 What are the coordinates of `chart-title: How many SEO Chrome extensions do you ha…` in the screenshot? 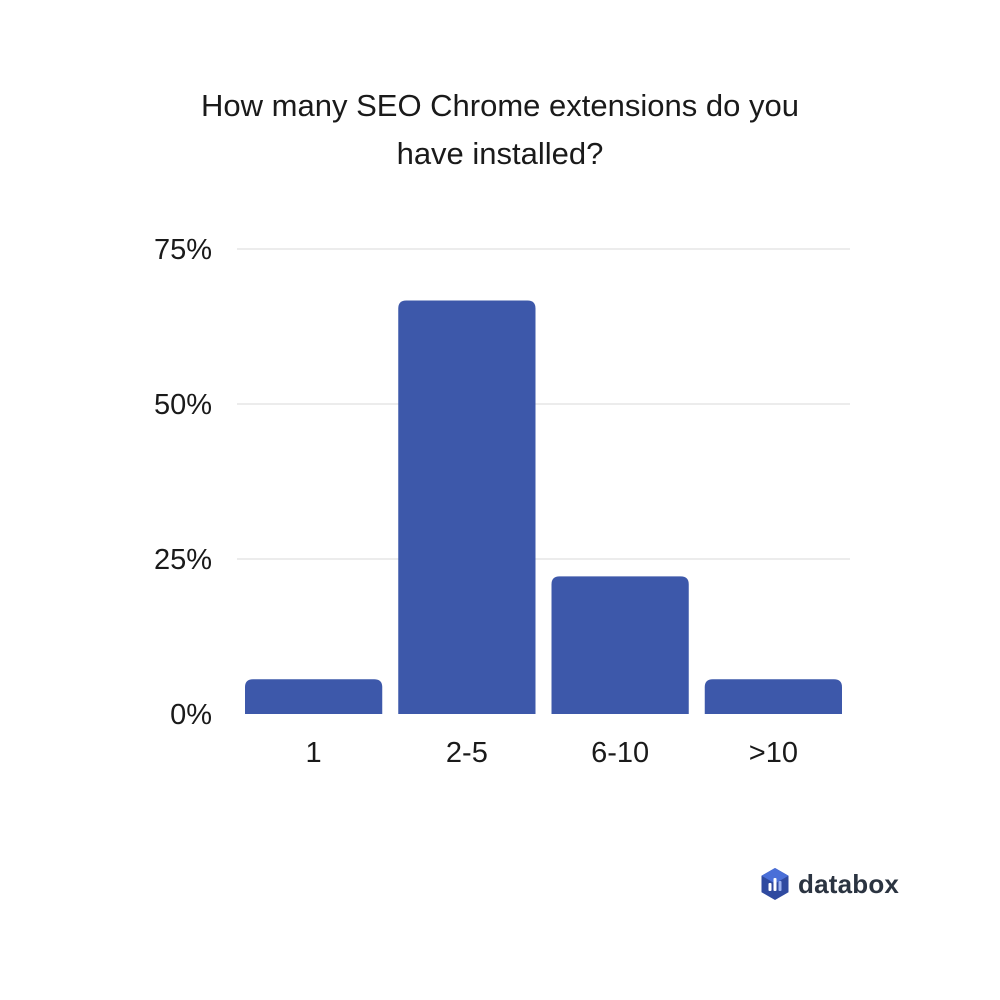 It's located at (500, 130).